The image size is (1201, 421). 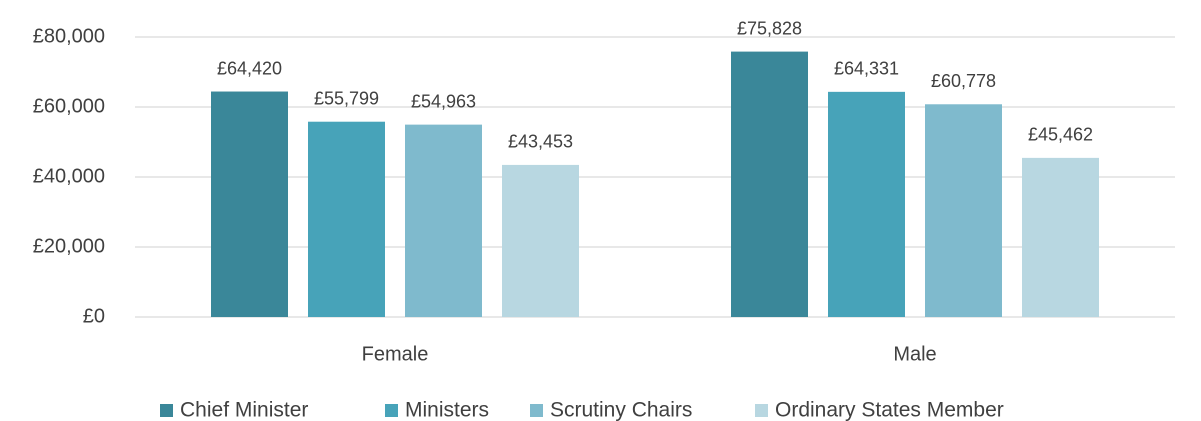 What do you see at coordinates (889, 410) in the screenshot?
I see `legend-label: Ordinary States Member` at bounding box center [889, 410].